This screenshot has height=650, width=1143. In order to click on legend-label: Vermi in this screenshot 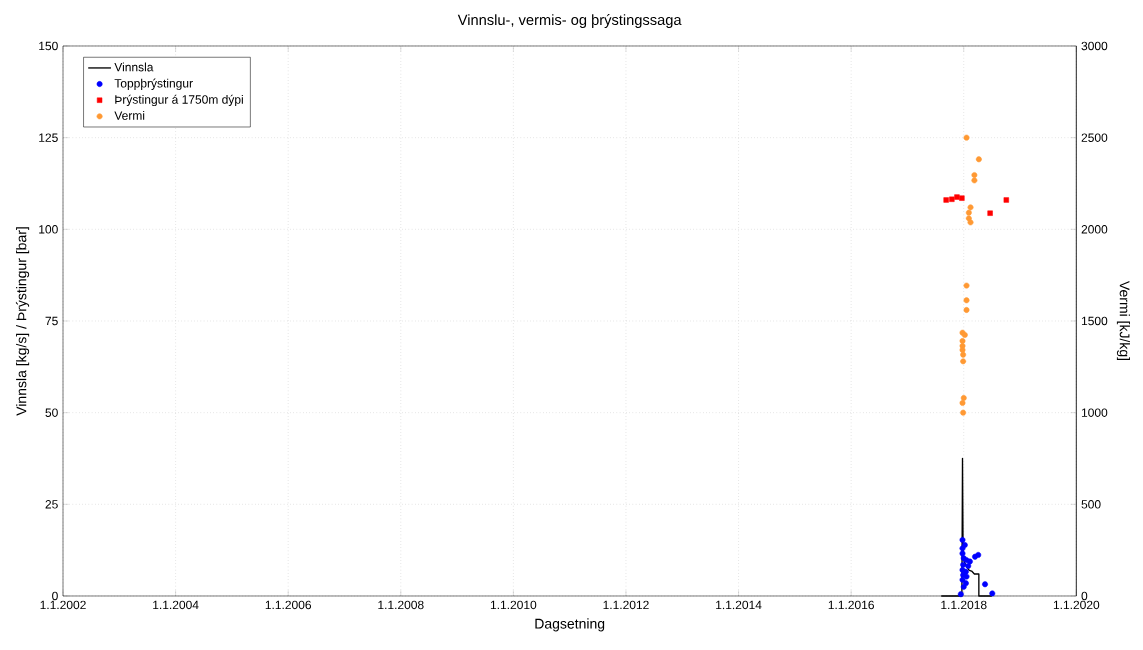, I will do `click(129, 115)`.